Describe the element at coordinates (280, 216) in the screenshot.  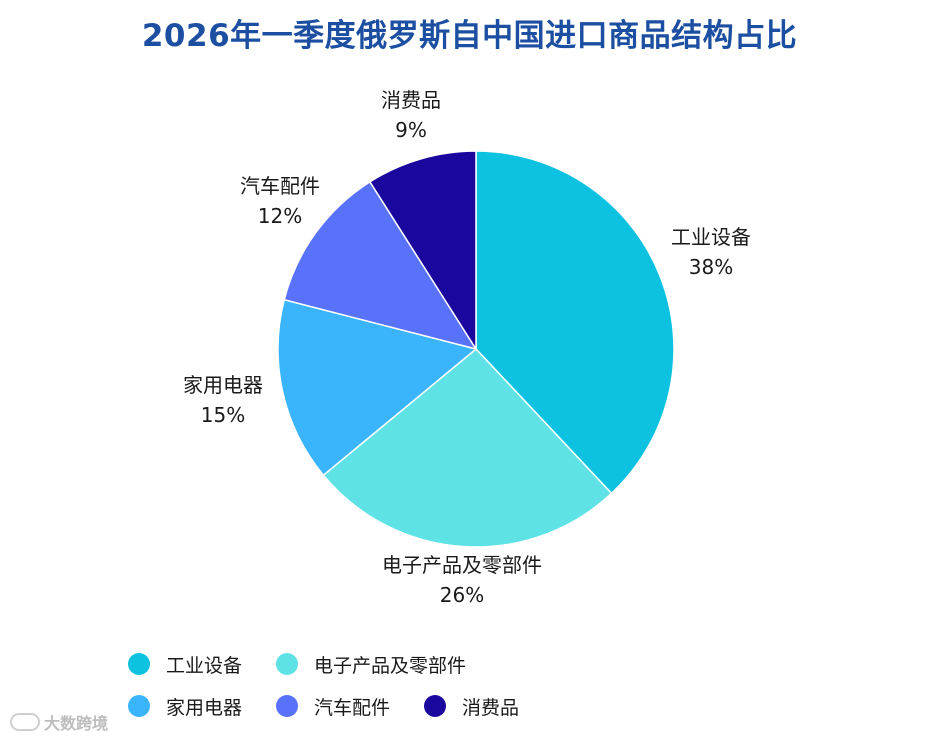
I see `slice-percent-label: 12%` at that location.